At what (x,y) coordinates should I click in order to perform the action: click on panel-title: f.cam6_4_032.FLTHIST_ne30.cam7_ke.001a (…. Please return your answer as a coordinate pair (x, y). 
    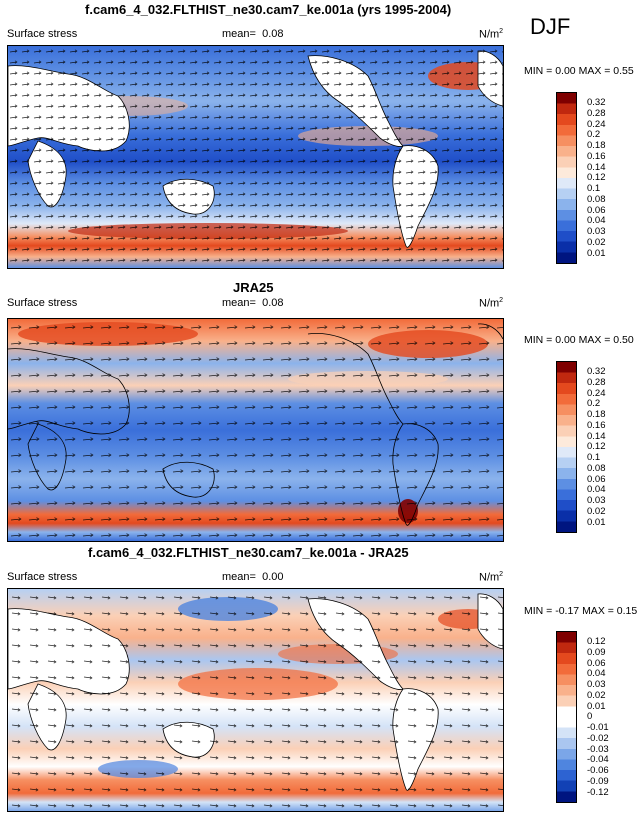
    Looking at the image, I should click on (268, 9).